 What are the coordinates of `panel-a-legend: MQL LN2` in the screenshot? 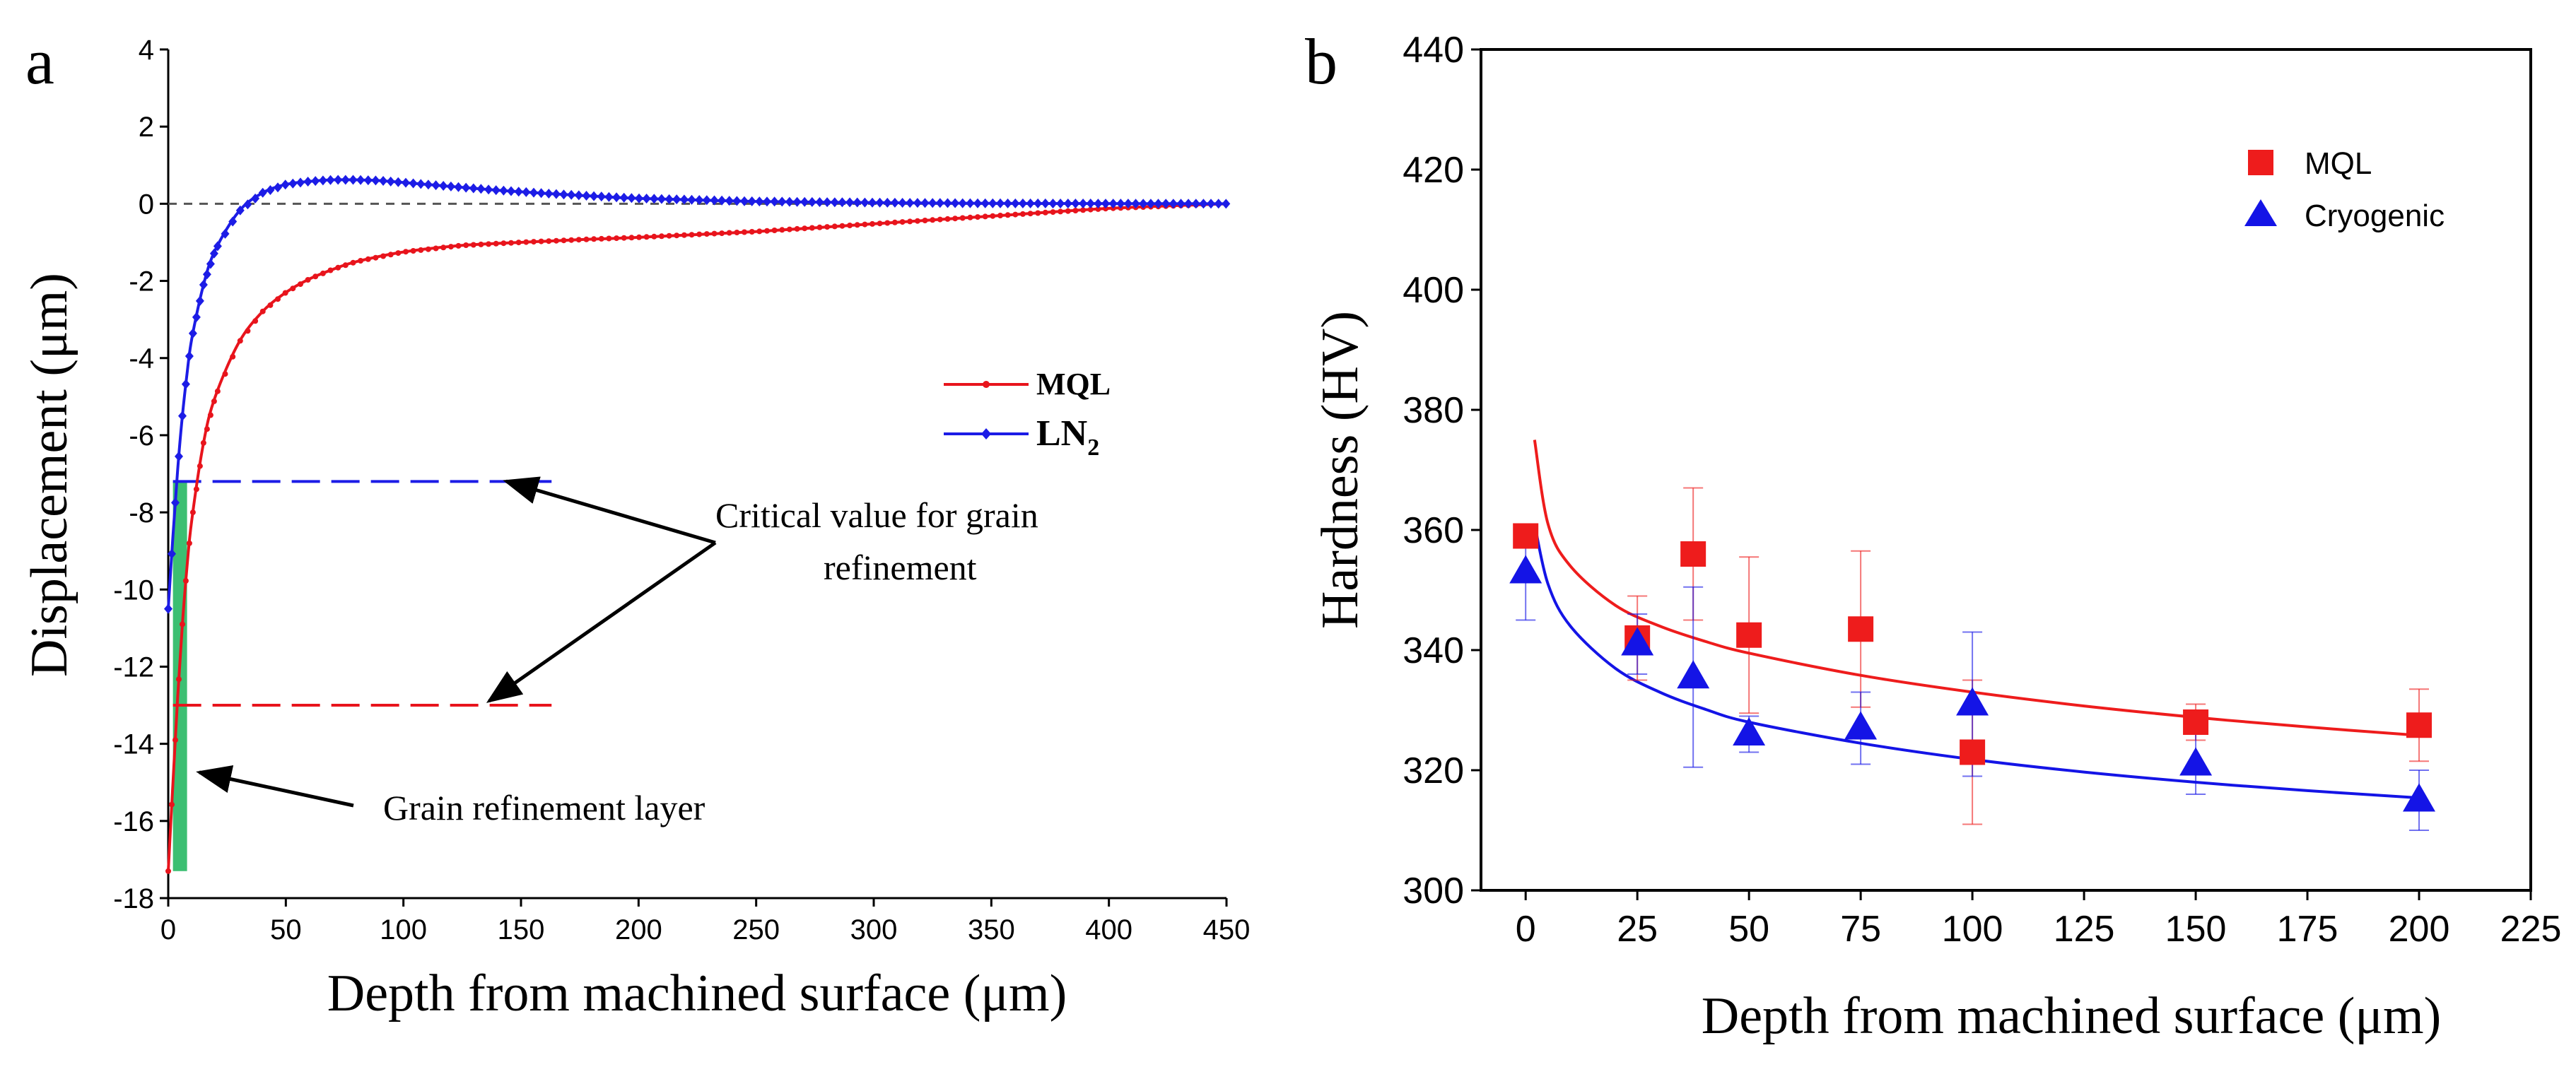 It's located at (1027, 414).